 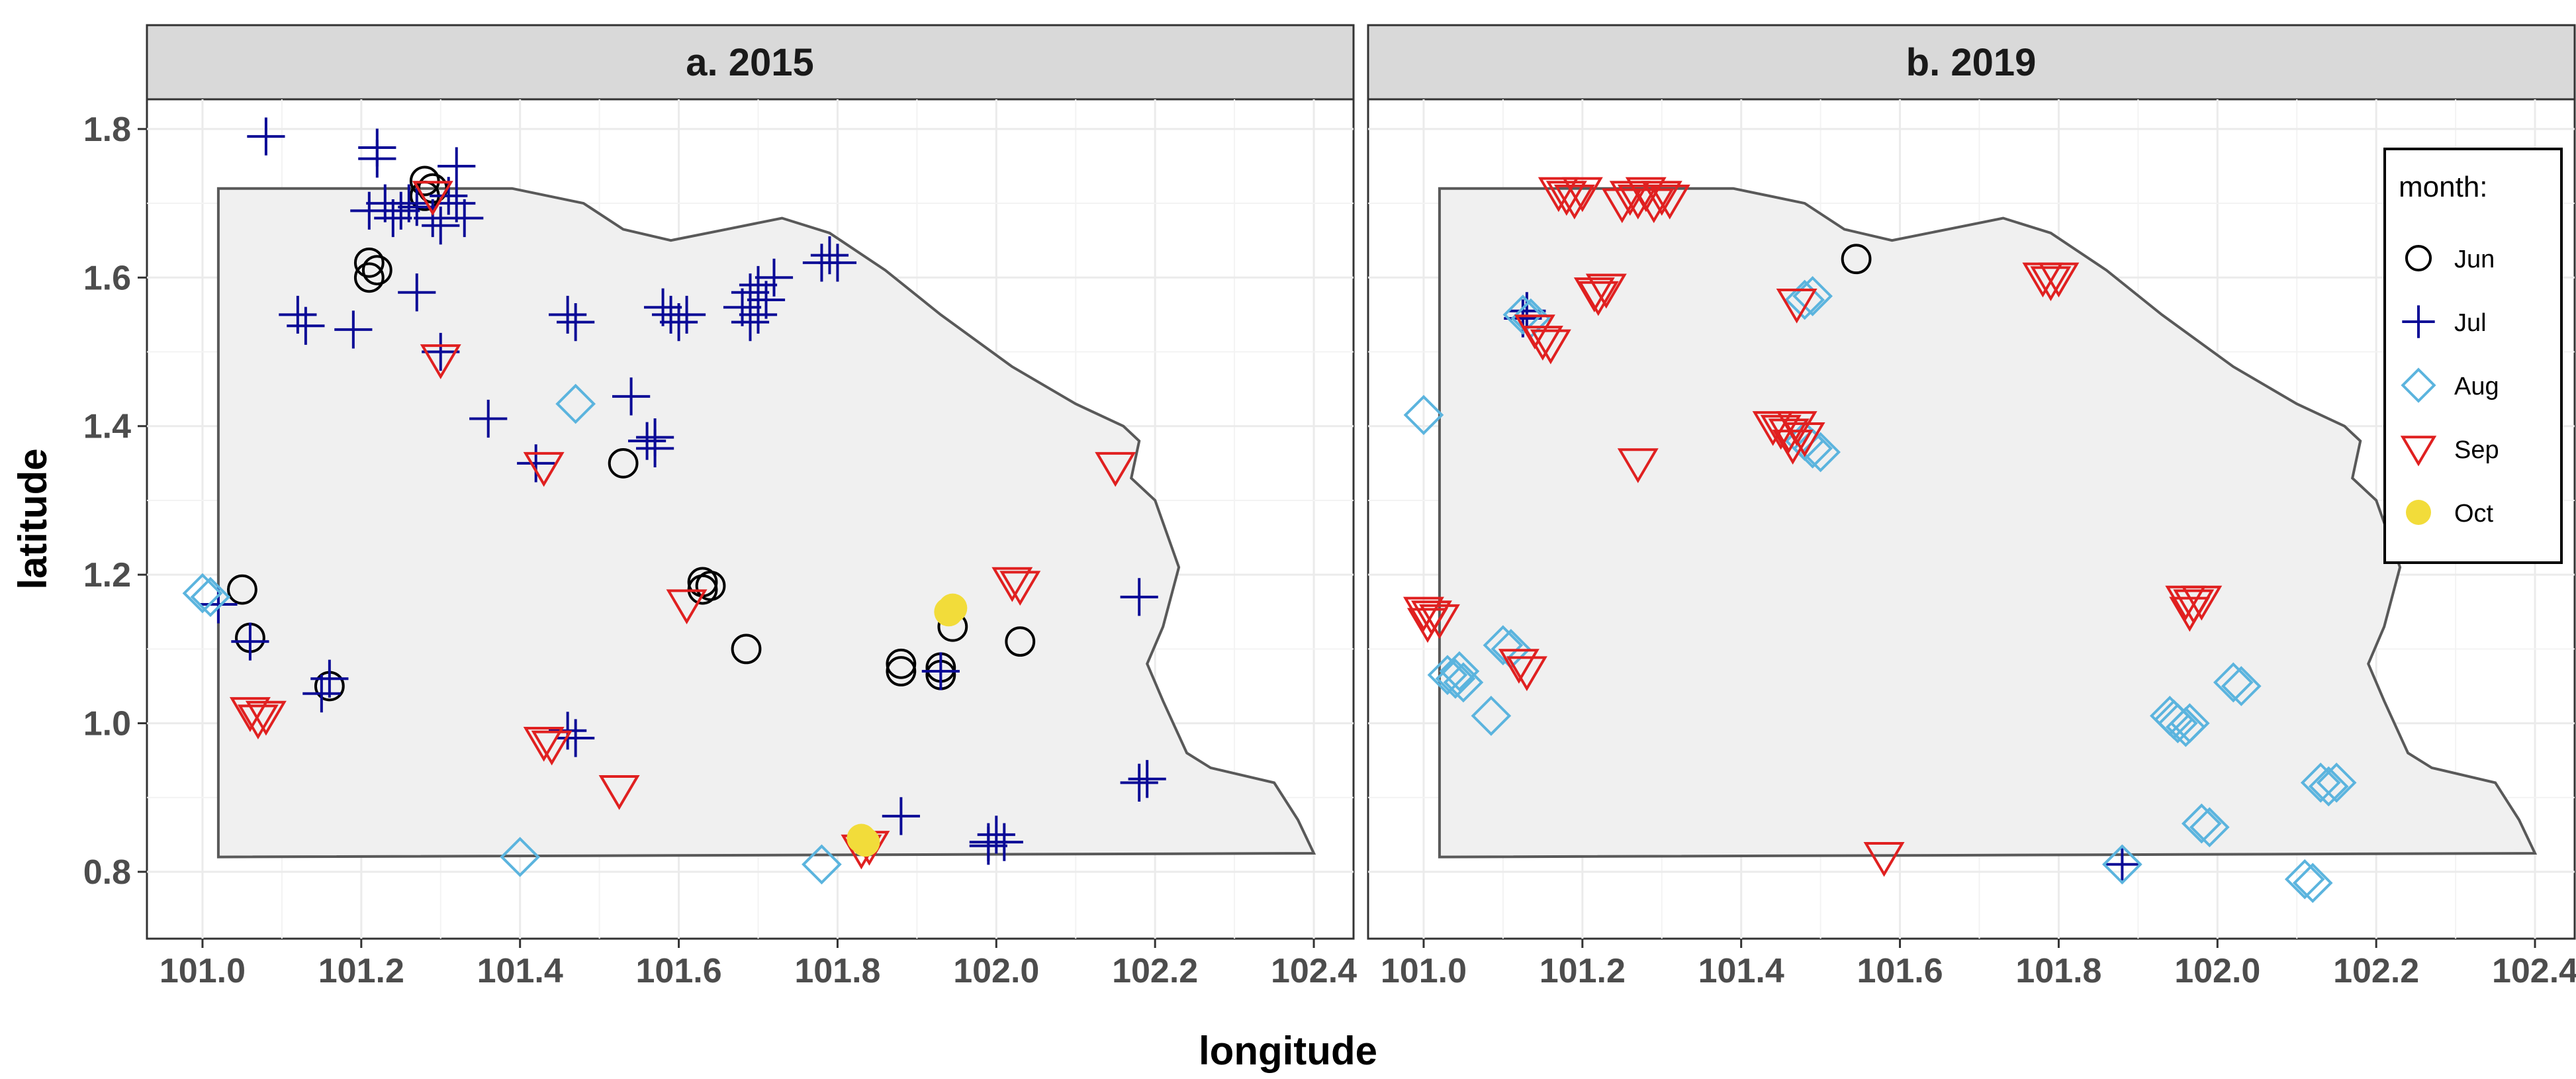 What do you see at coordinates (107, 575) in the screenshot?
I see `y-tick-label: 1.2` at bounding box center [107, 575].